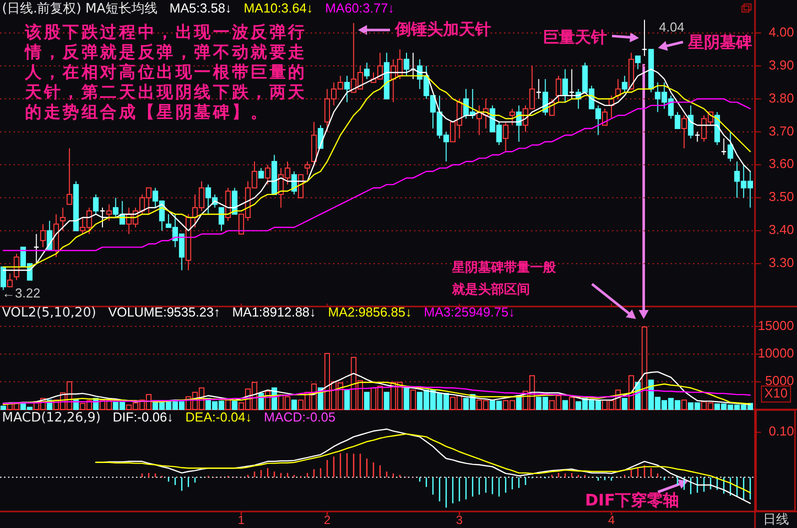 The image size is (797, 528). Describe the element at coordinates (781, 230) in the screenshot. I see `y-tick-label: 3.40` at that location.